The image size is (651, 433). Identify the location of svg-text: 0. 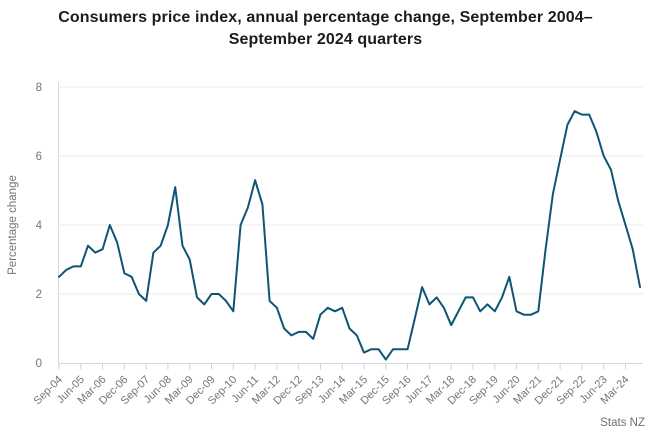
(39, 364).